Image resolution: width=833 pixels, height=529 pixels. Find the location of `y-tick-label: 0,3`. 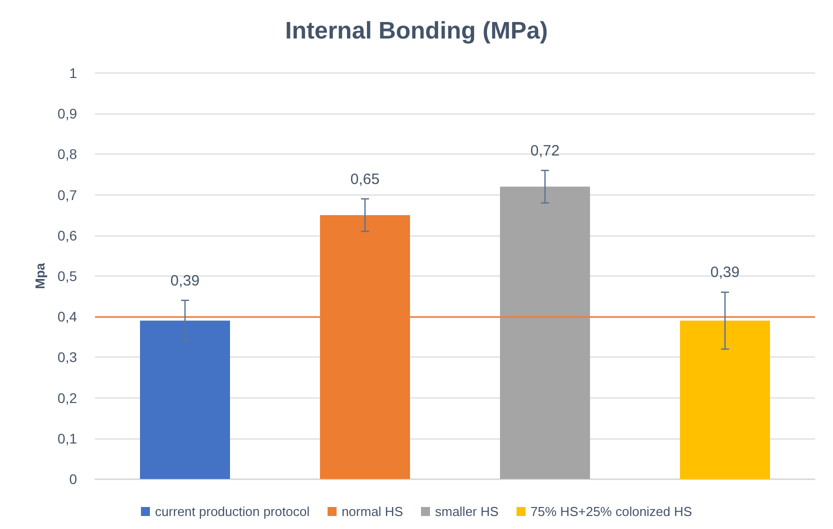

y-tick-label: 0,3 is located at coordinates (68, 357).